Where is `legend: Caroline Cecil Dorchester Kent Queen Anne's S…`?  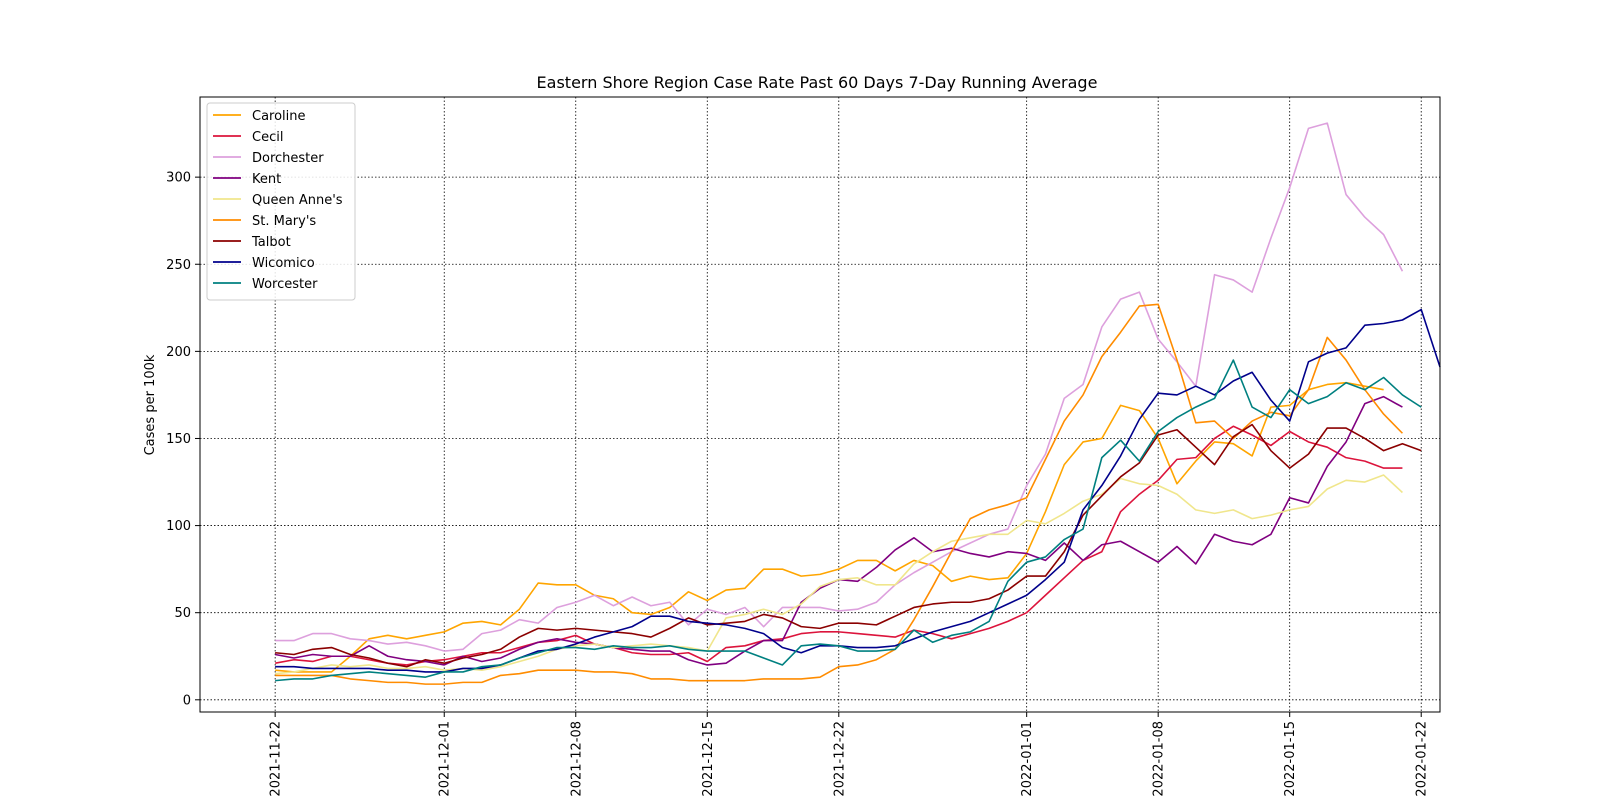 legend: Caroline Cecil Dorchester Kent Queen Anne's S… is located at coordinates (281, 201).